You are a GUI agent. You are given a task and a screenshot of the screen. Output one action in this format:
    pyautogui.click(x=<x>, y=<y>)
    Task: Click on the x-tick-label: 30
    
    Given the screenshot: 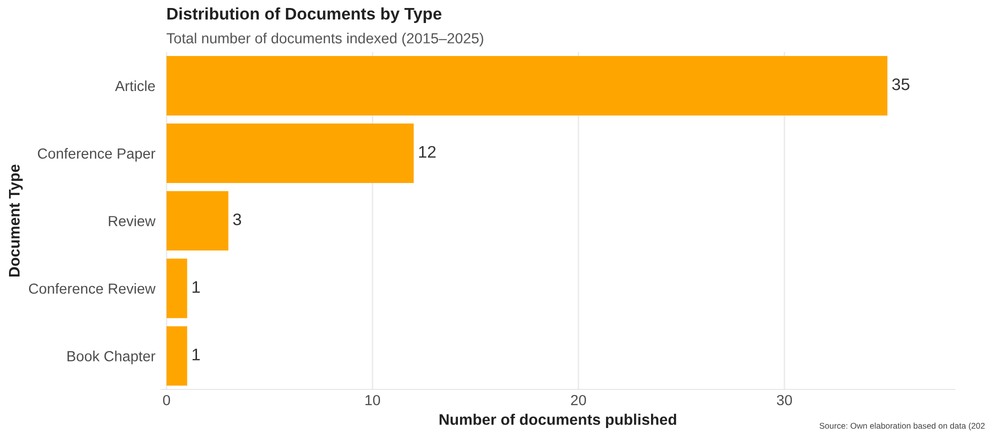 What is the action you would take?
    pyautogui.click(x=784, y=400)
    